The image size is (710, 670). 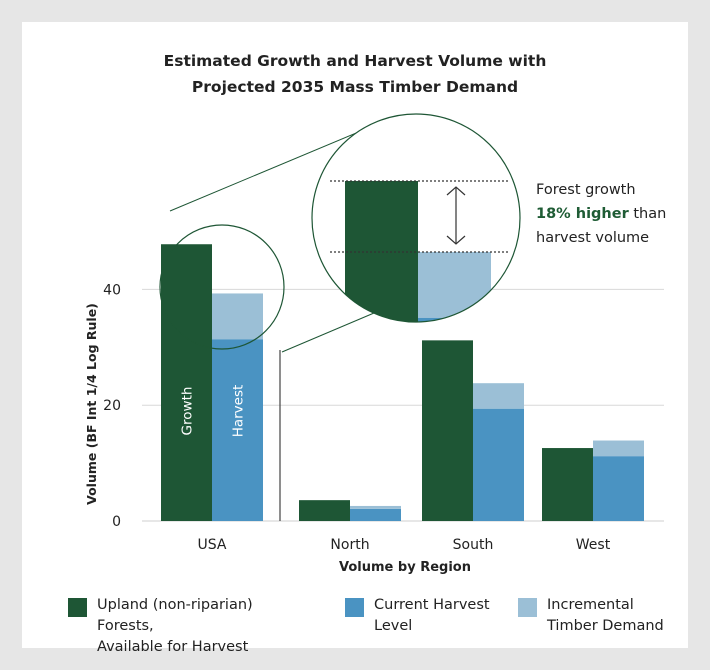 I want to click on x-axis-label: Volume by Region, so click(x=405, y=567).